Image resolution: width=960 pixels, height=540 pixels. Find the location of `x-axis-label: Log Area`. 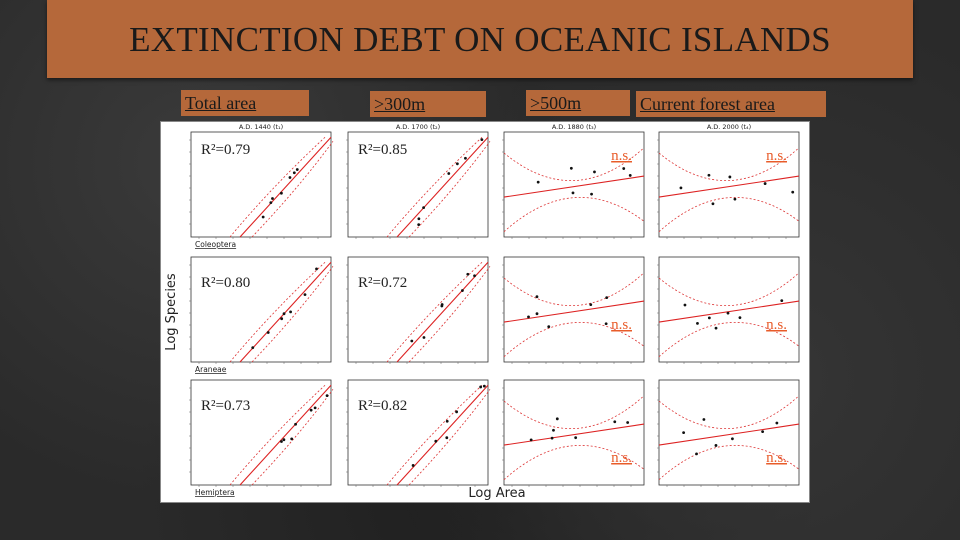

x-axis-label: Log Area is located at coordinates (496, 493).